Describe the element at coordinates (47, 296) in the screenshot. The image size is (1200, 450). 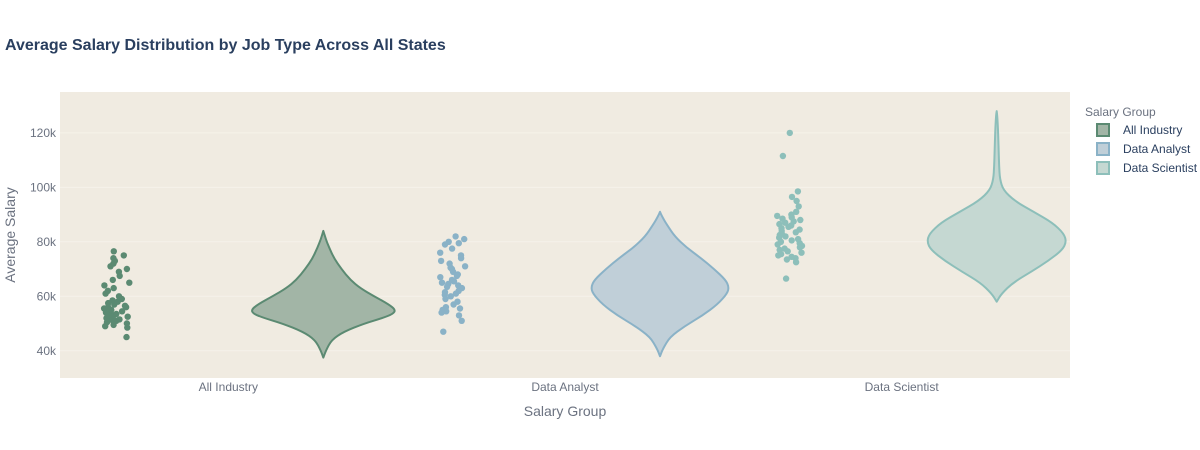
I see `y-tick-label: 60k` at that location.